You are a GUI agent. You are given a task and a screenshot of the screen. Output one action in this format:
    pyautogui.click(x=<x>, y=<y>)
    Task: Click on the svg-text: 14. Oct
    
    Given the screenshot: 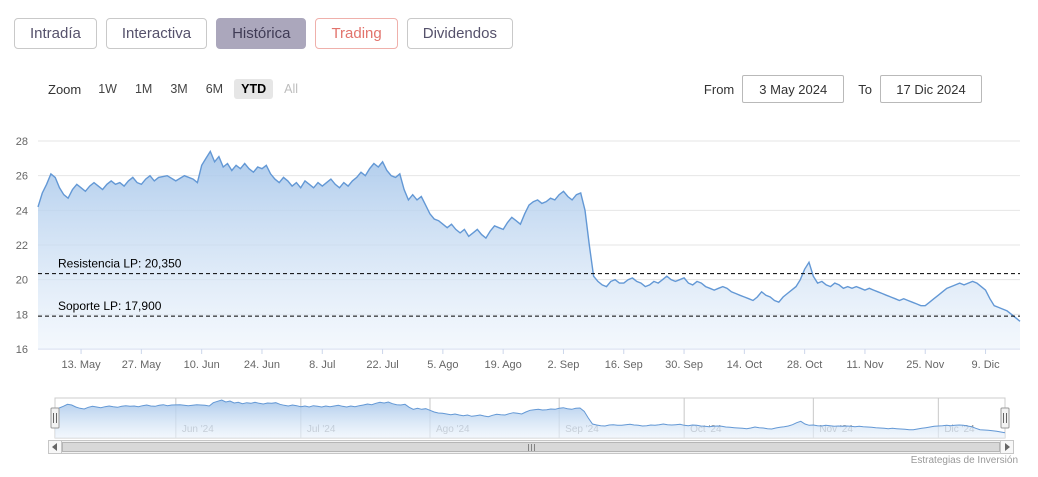 What is the action you would take?
    pyautogui.click(x=744, y=365)
    